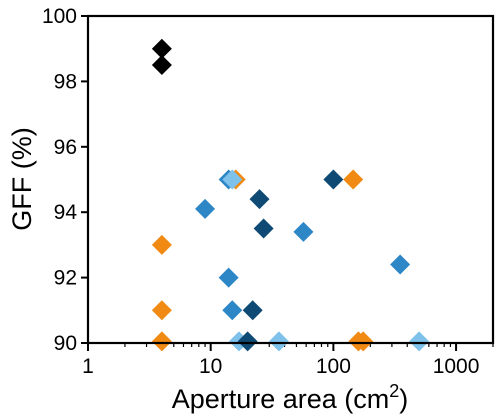 The image size is (500, 419). What do you see at coordinates (333, 366) in the screenshot?
I see `x-tick-label: 100` at bounding box center [333, 366].